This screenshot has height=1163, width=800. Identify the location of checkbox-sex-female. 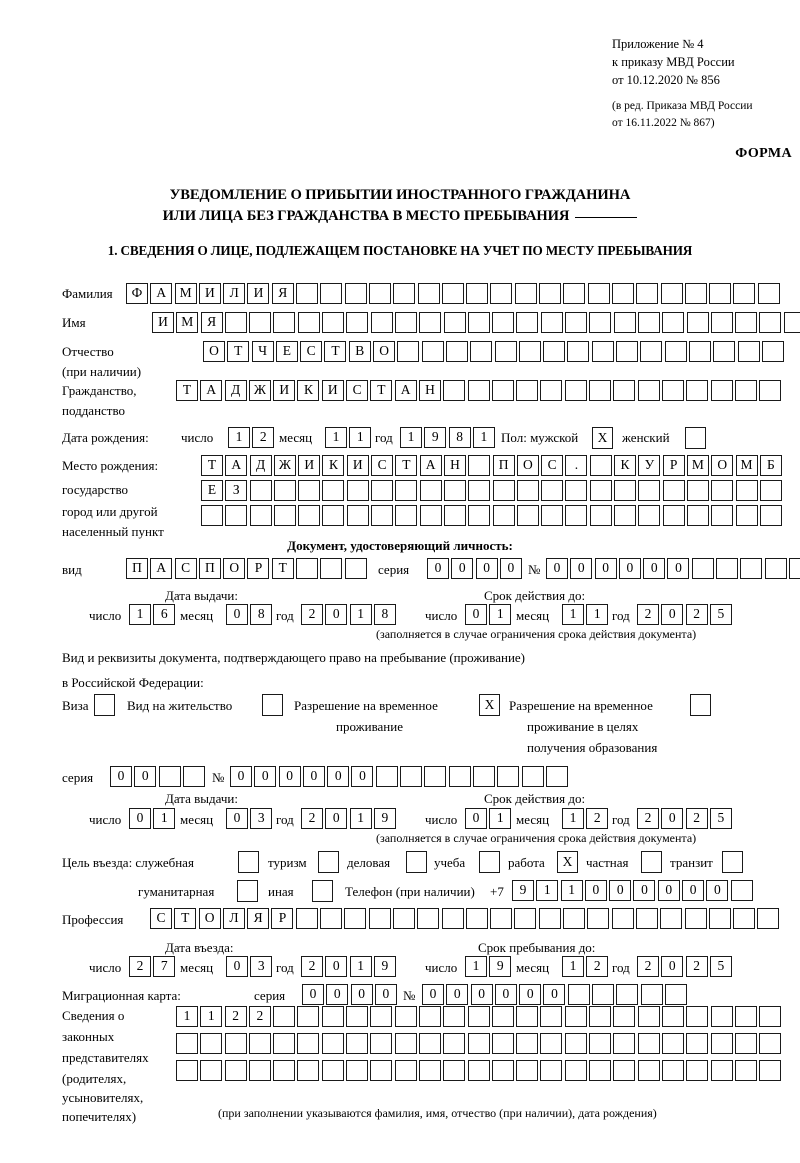
(695, 438).